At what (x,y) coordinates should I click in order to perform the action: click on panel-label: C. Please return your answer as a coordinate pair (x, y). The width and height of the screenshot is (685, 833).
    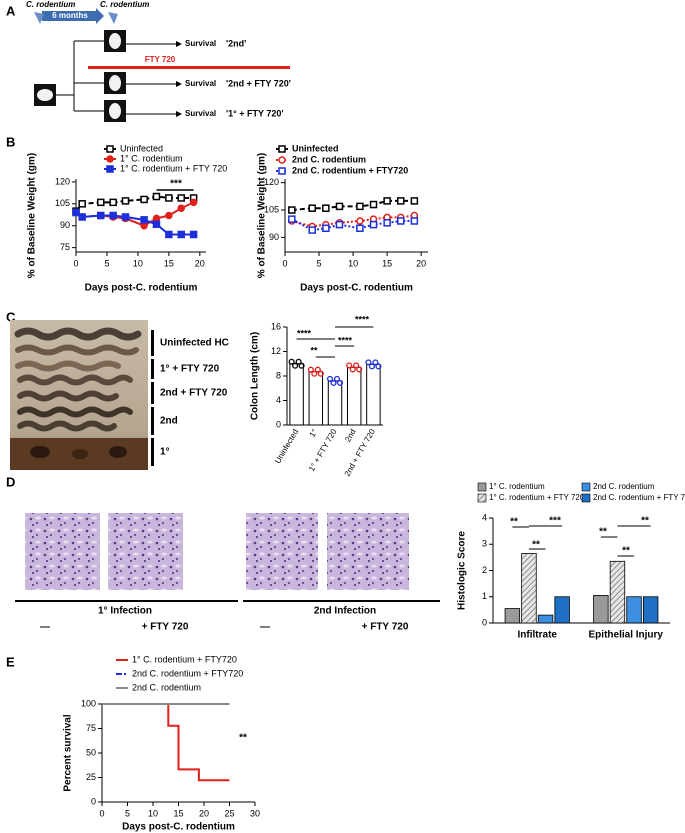
    Looking at the image, I should click on (11, 316).